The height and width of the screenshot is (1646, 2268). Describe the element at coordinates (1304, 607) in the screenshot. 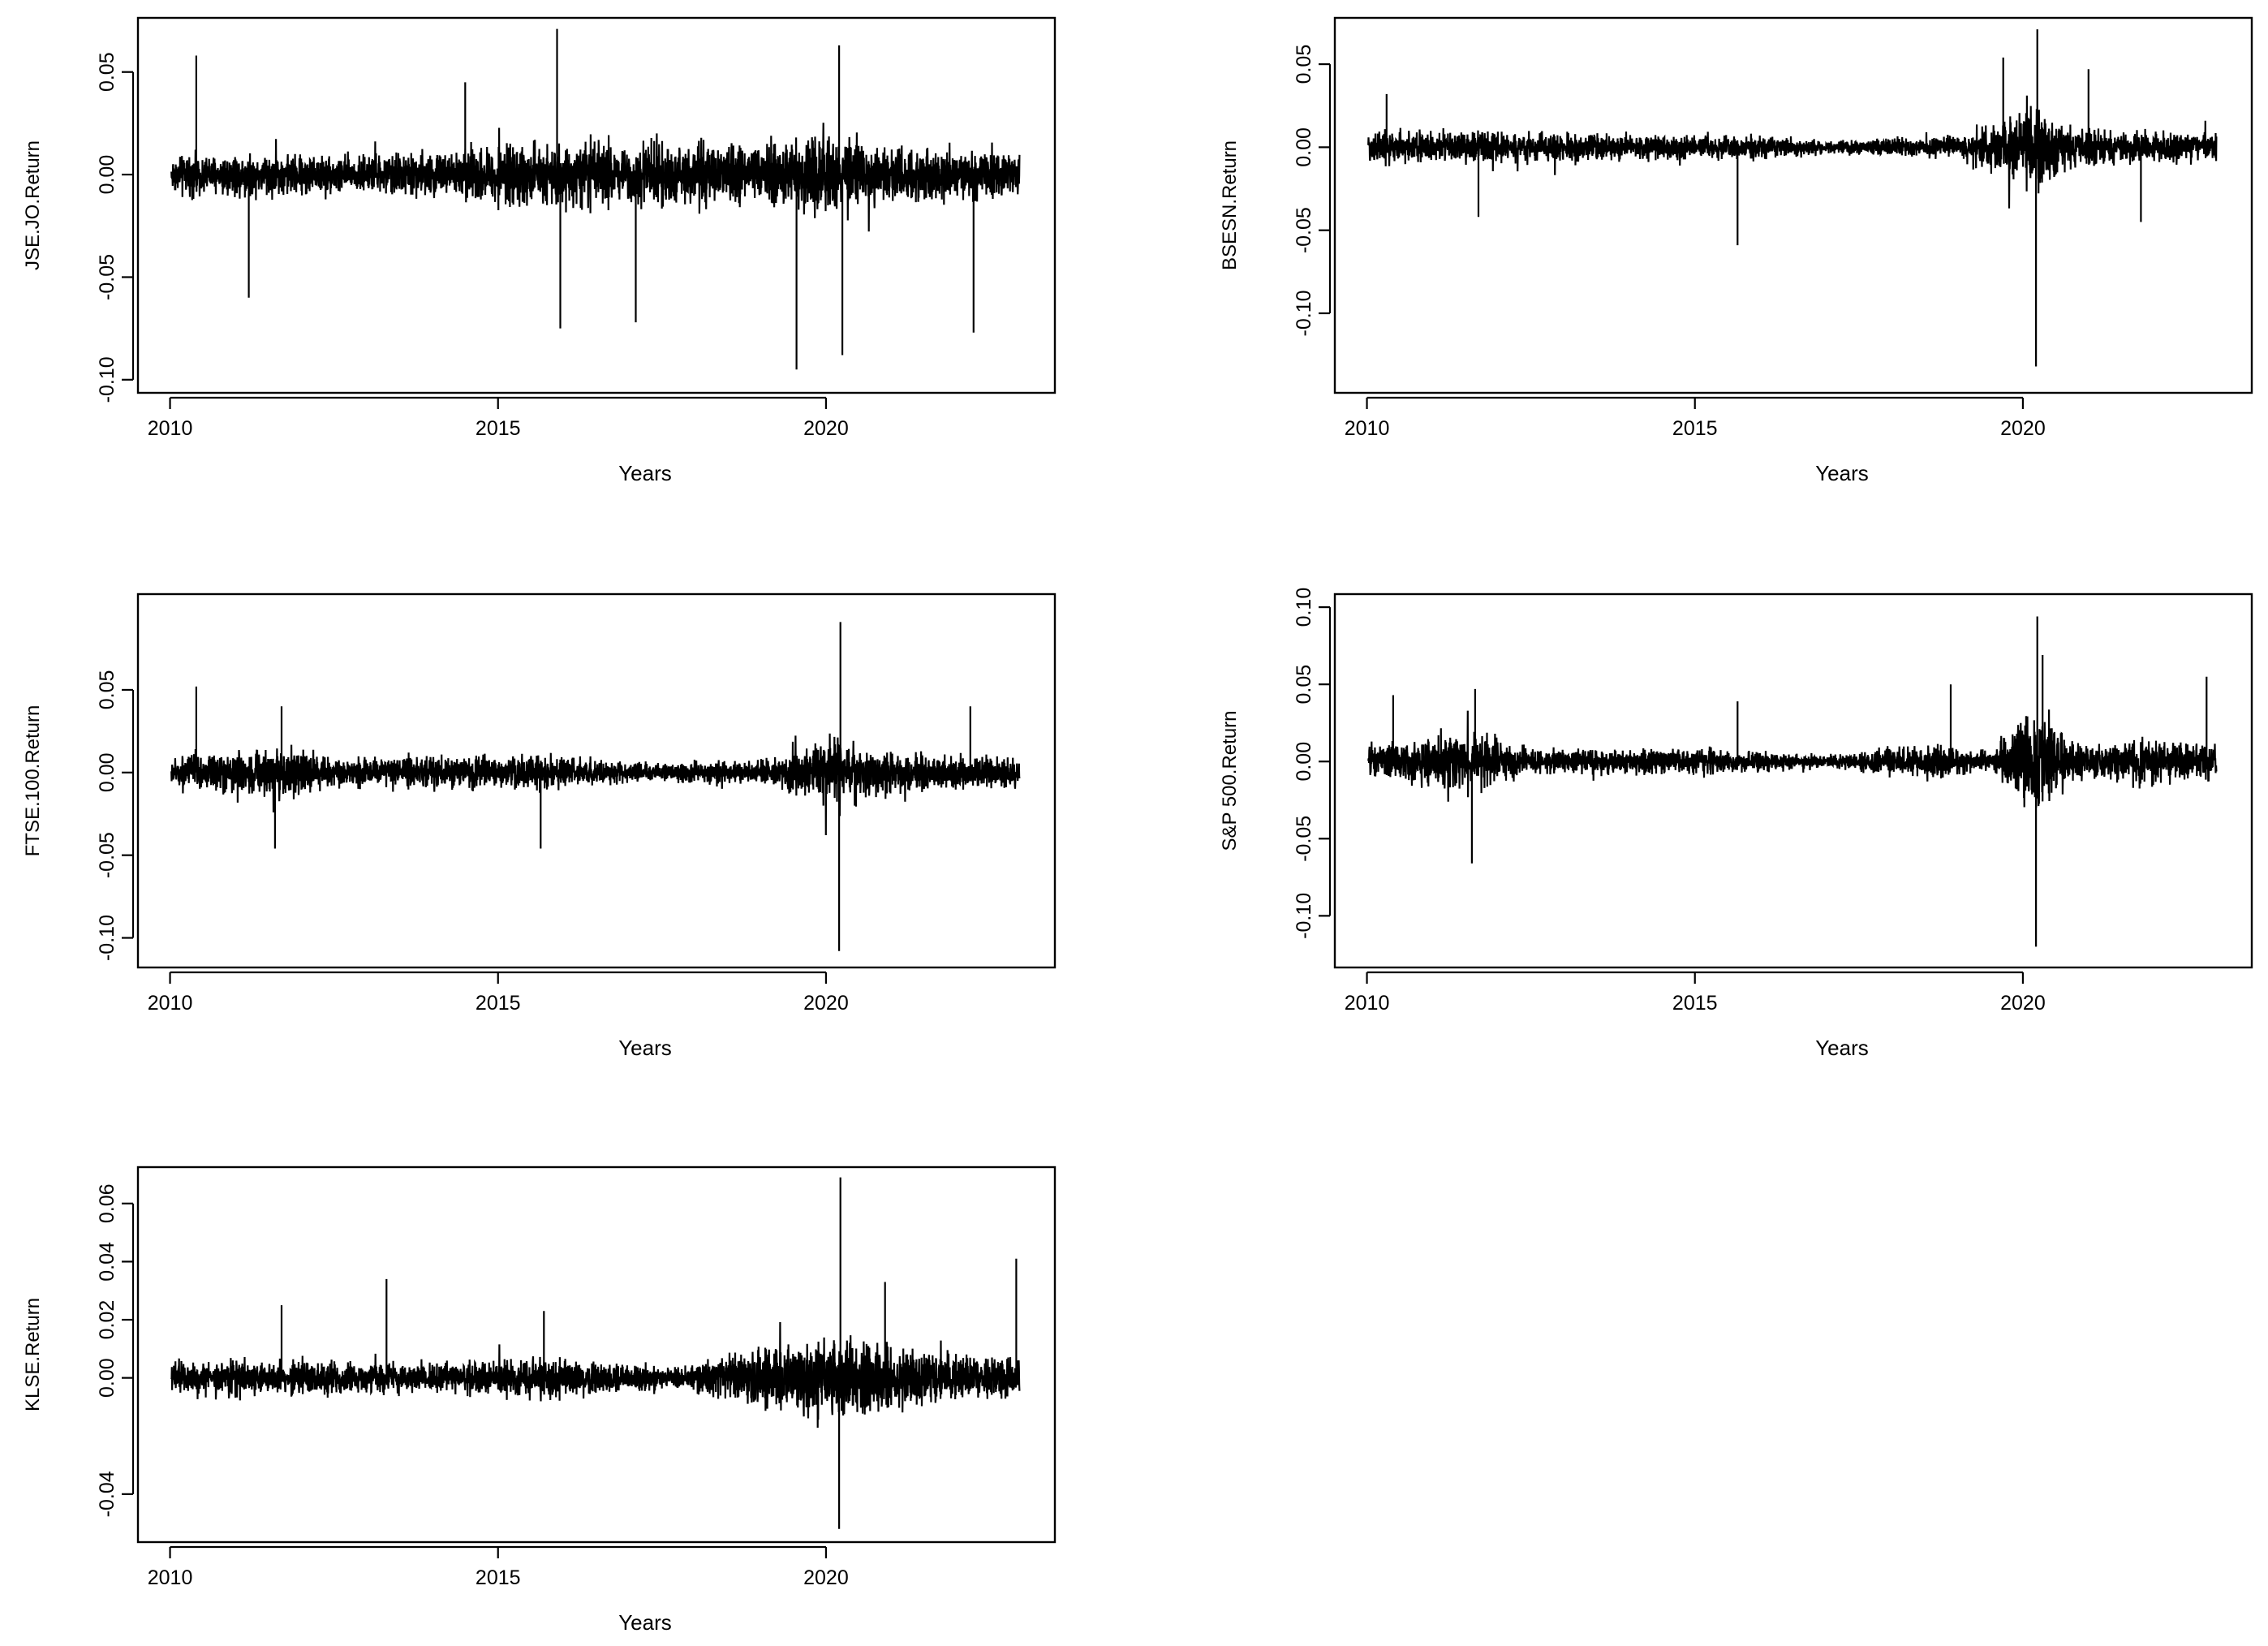

I see `y-tick-label: 0.10` at that location.